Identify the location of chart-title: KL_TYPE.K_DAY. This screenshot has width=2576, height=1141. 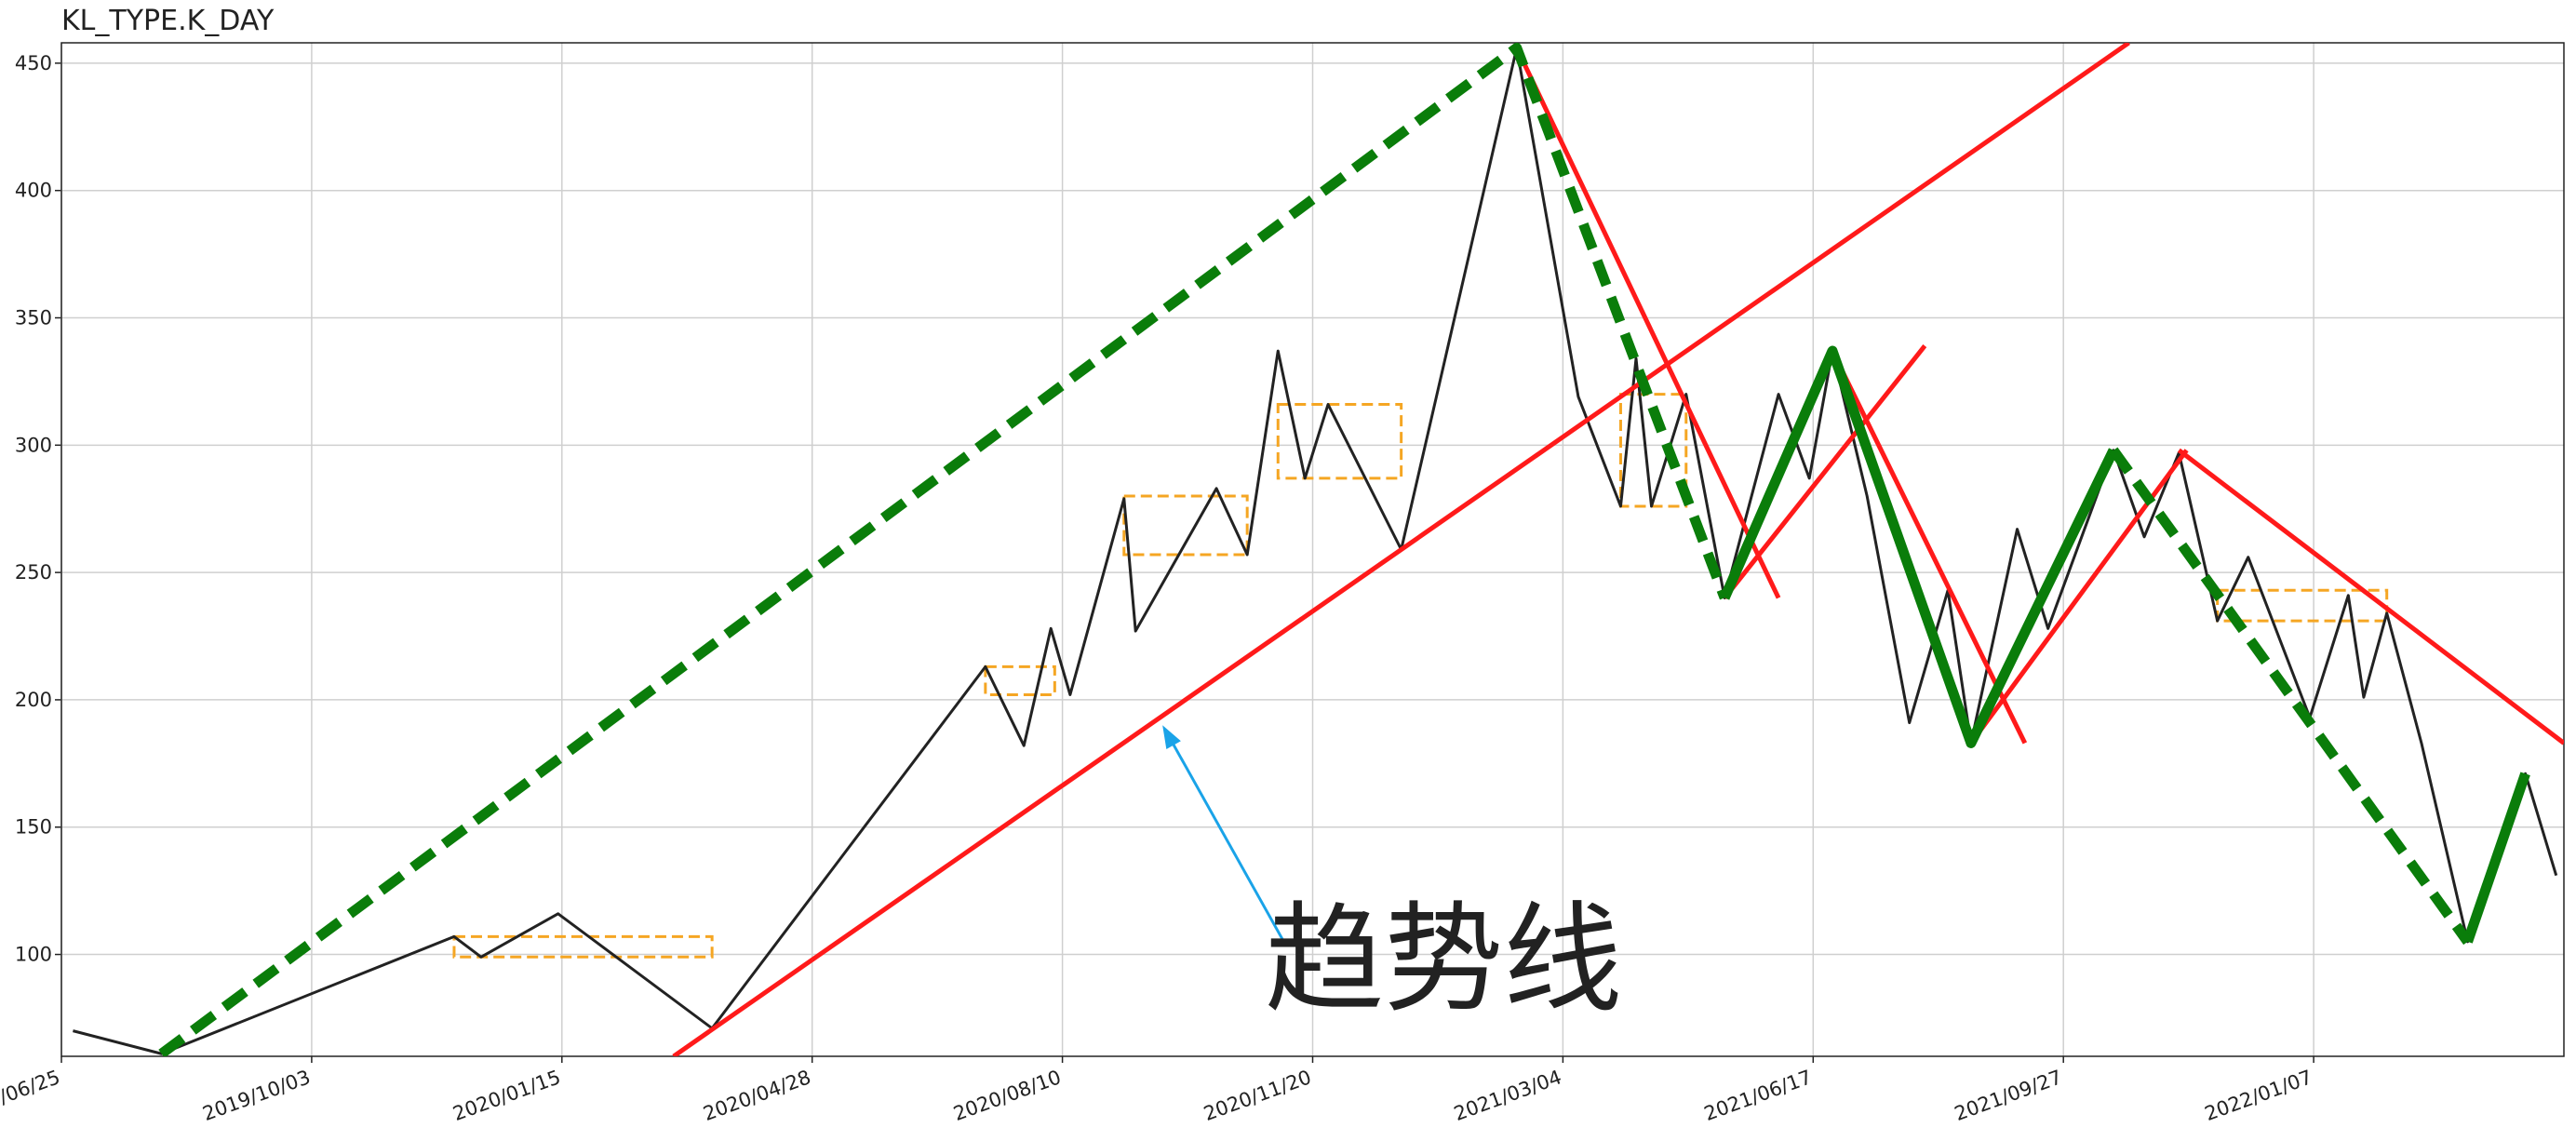
(168, 21).